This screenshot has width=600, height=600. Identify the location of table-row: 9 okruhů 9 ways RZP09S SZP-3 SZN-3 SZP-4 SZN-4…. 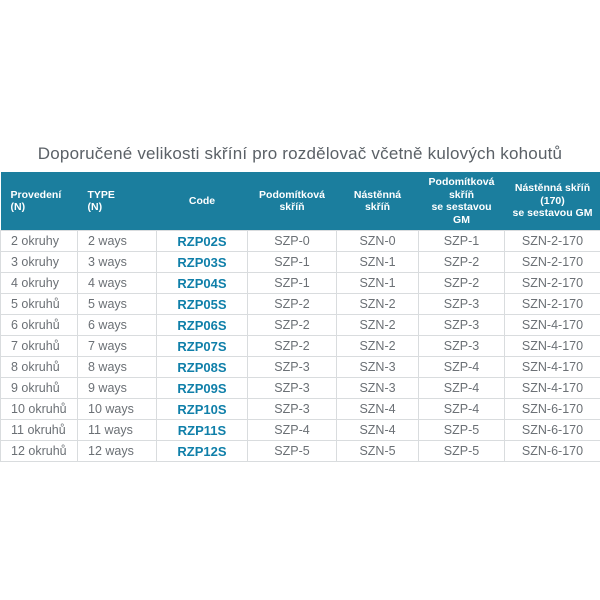
(300, 388).